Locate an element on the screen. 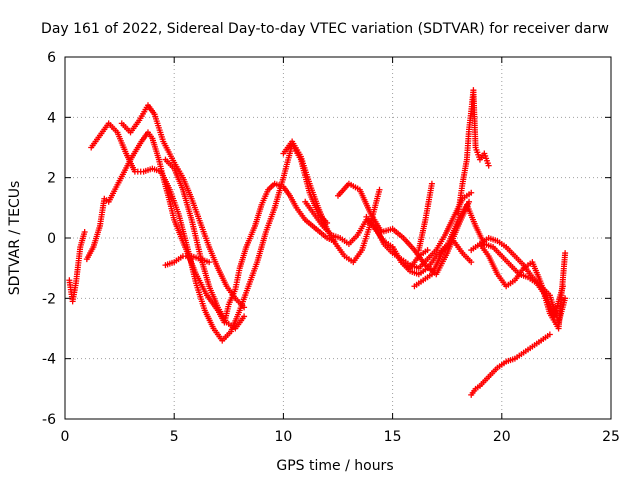  x-axis-title: GPS time / hours is located at coordinates (334, 466).